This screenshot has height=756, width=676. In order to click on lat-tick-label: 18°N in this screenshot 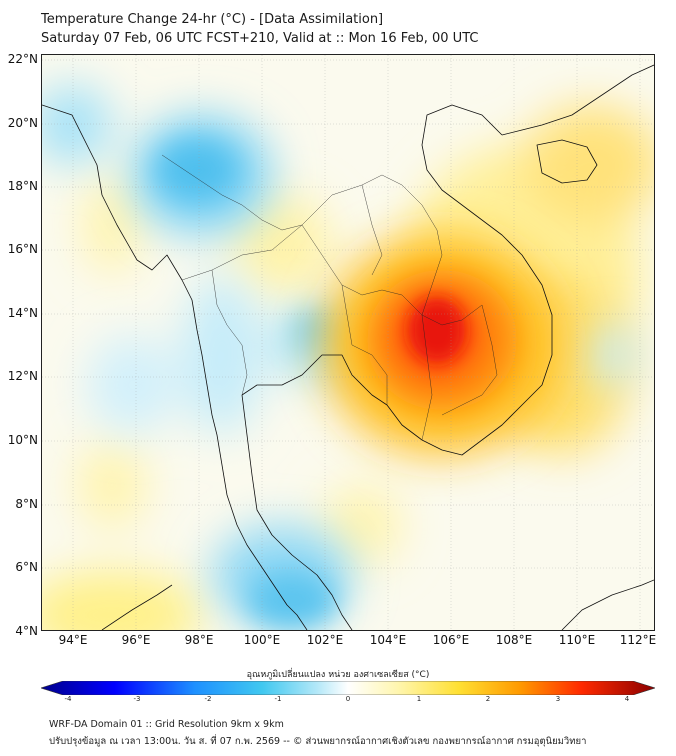, I will do `click(22, 186)`.